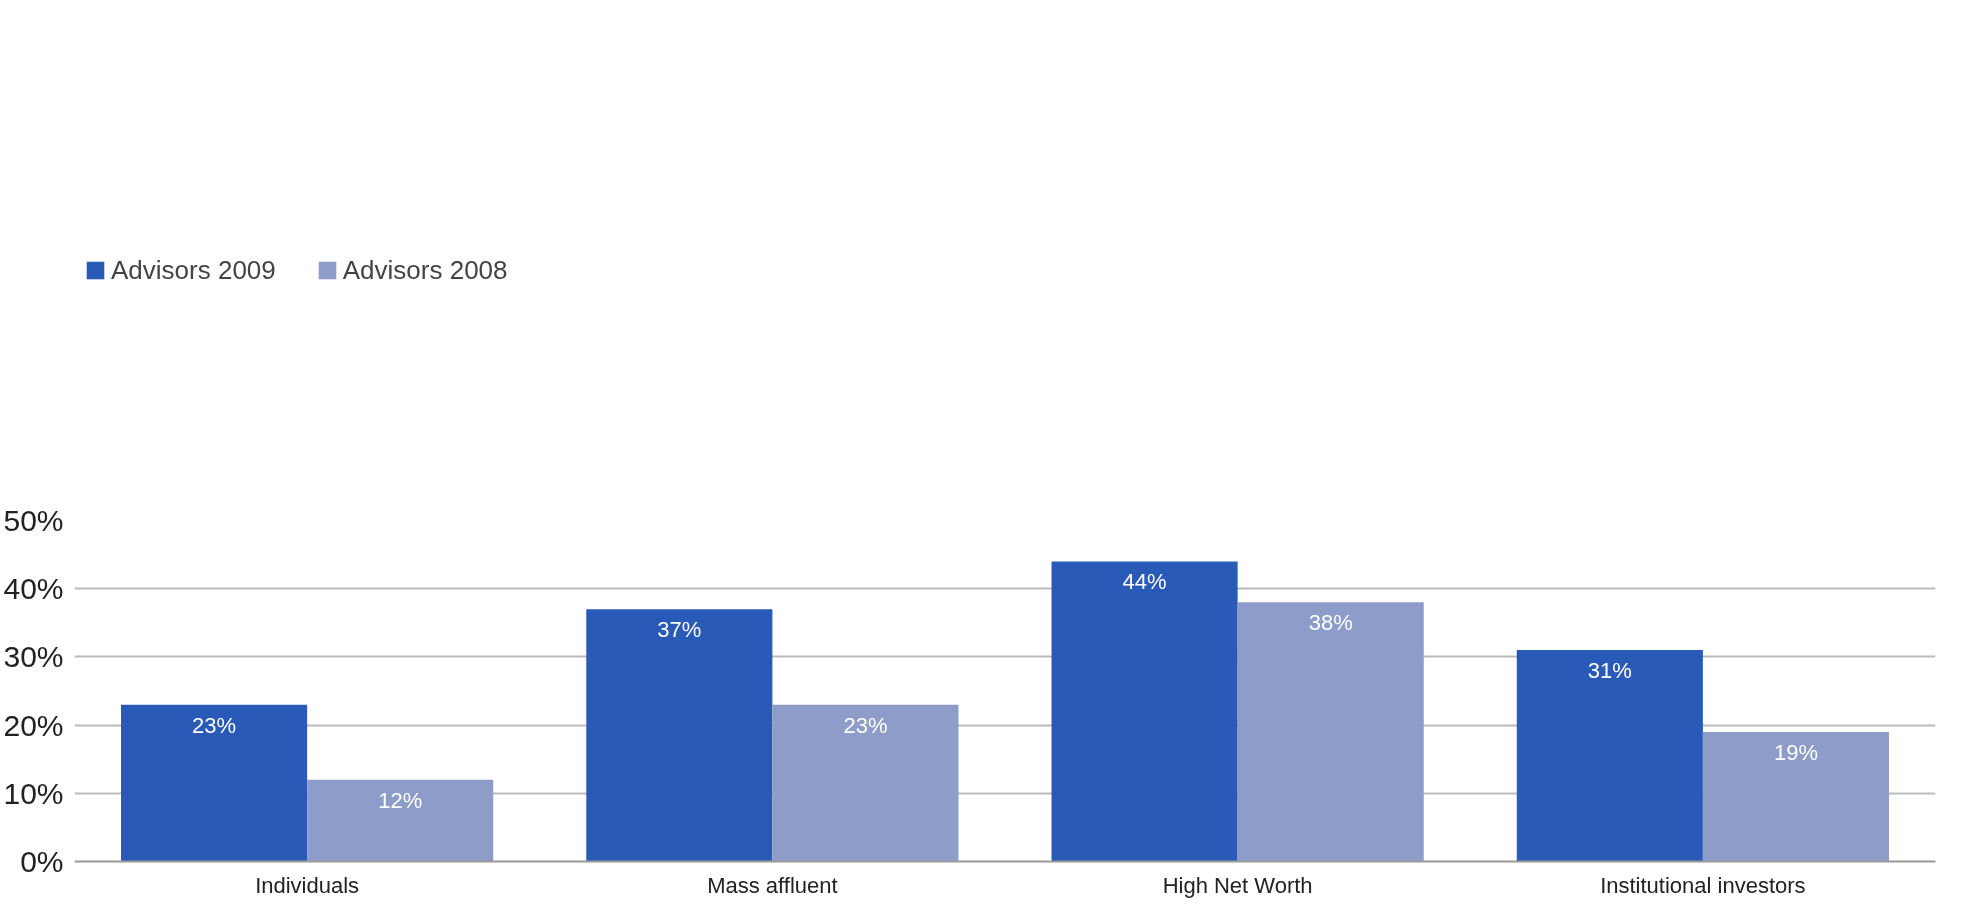 The width and height of the screenshot is (1972, 923). I want to click on x-tick-label: Individuals, so click(307, 885).